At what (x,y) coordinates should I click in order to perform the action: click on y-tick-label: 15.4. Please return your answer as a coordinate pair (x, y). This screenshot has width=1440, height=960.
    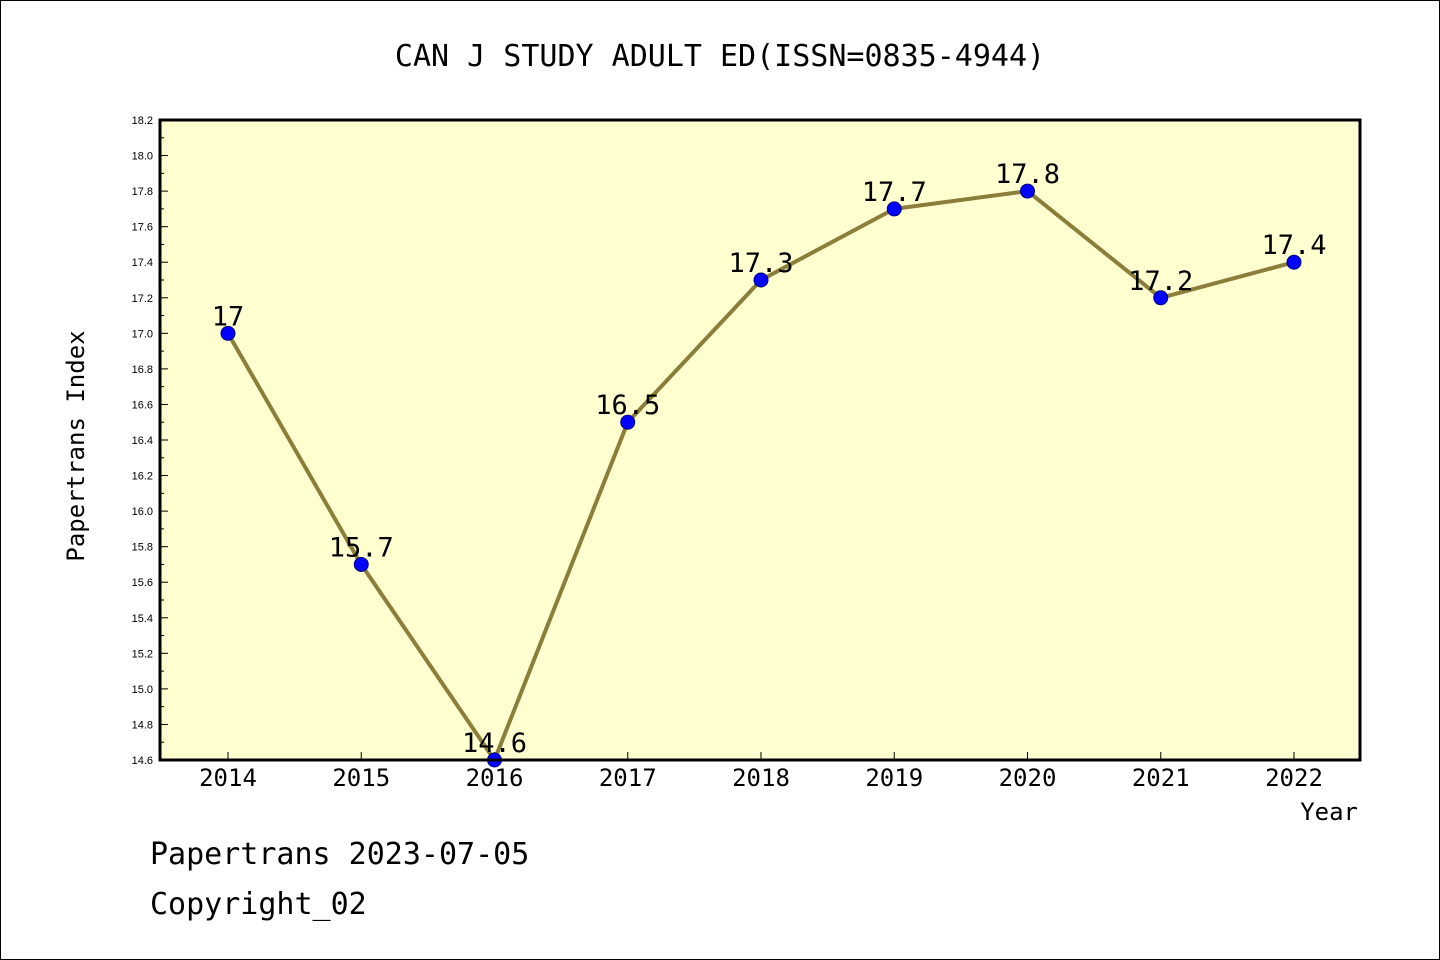
    Looking at the image, I should click on (142, 619).